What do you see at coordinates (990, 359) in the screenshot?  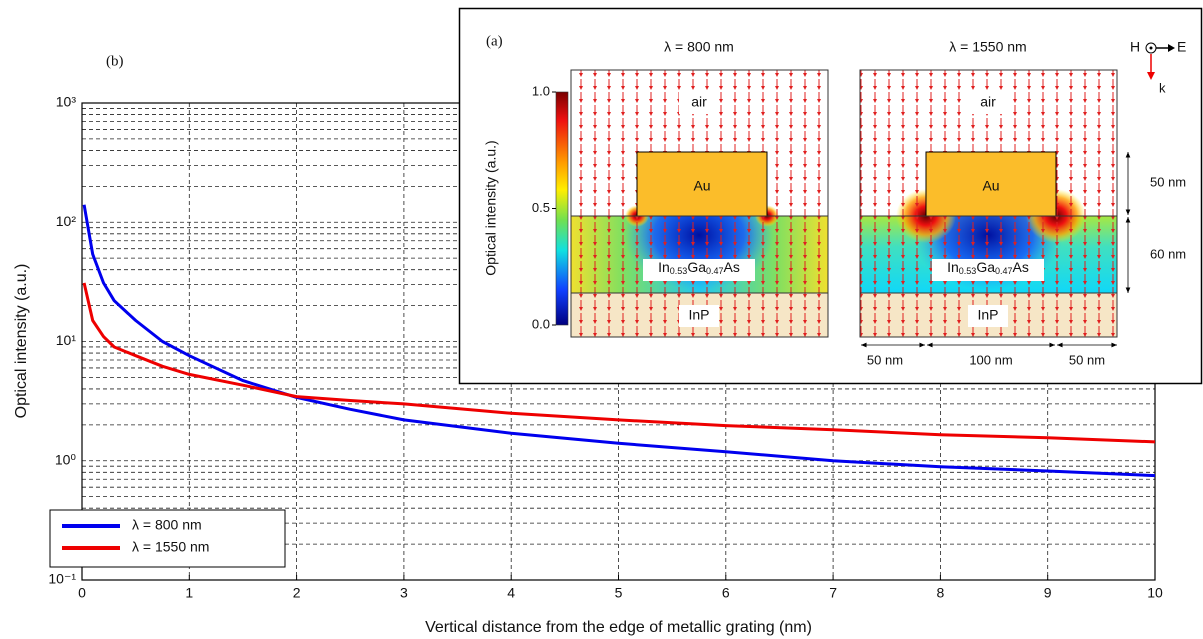 I see `dimension-label: 100 nm` at bounding box center [990, 359].